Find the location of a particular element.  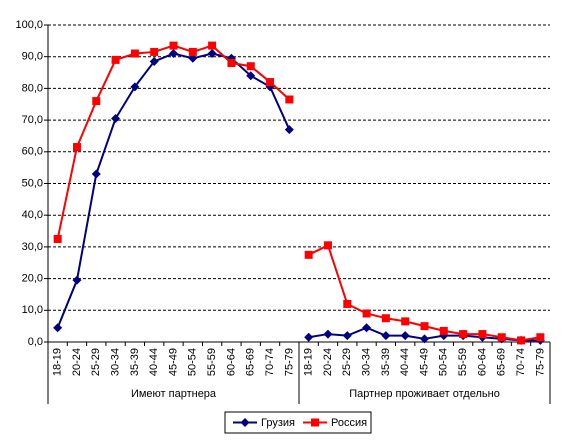

y-tick-label: 30,0 is located at coordinates (32, 247).